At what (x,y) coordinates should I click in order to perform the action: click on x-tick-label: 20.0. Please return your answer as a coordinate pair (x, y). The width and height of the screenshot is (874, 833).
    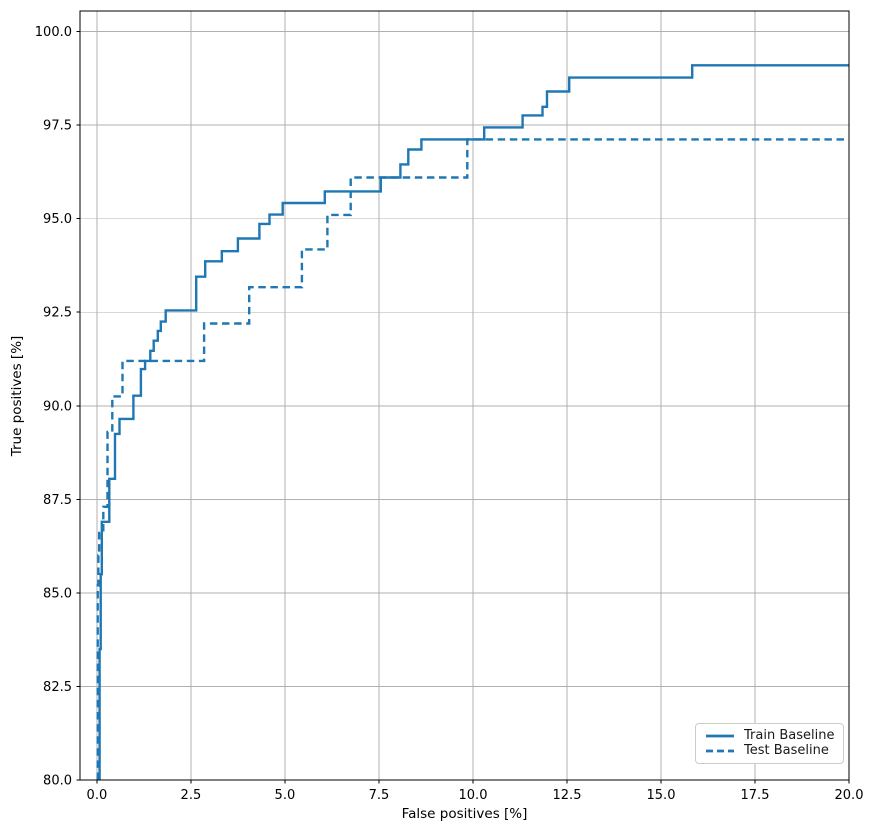
    Looking at the image, I should click on (849, 795).